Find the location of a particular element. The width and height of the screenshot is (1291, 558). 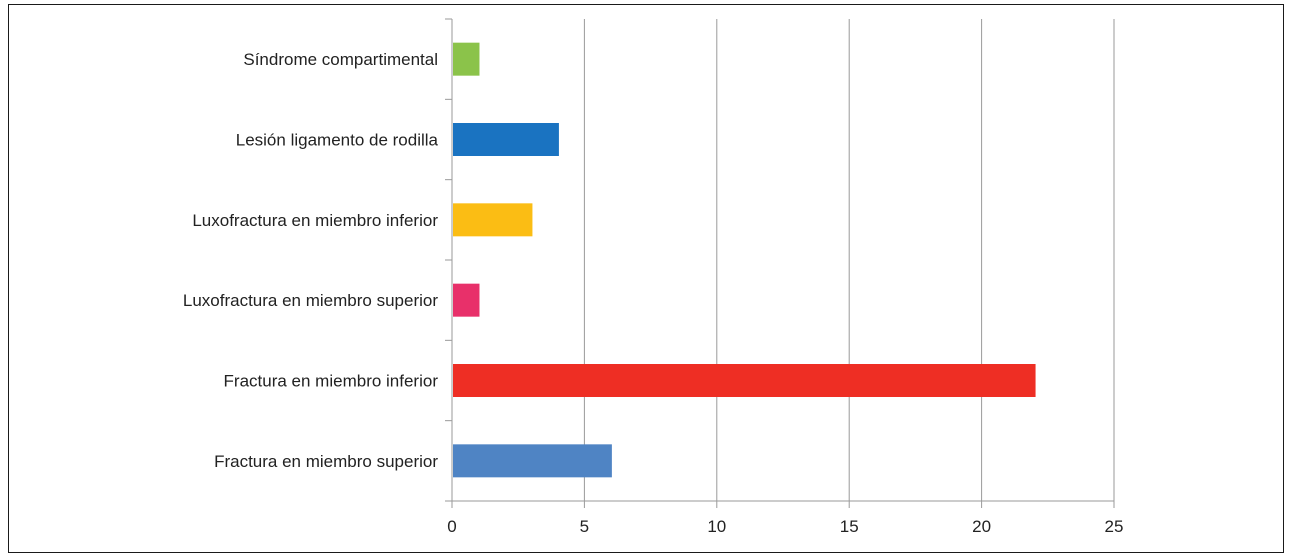

category-label: Luxofractura en miembro inferior is located at coordinates (315, 220).